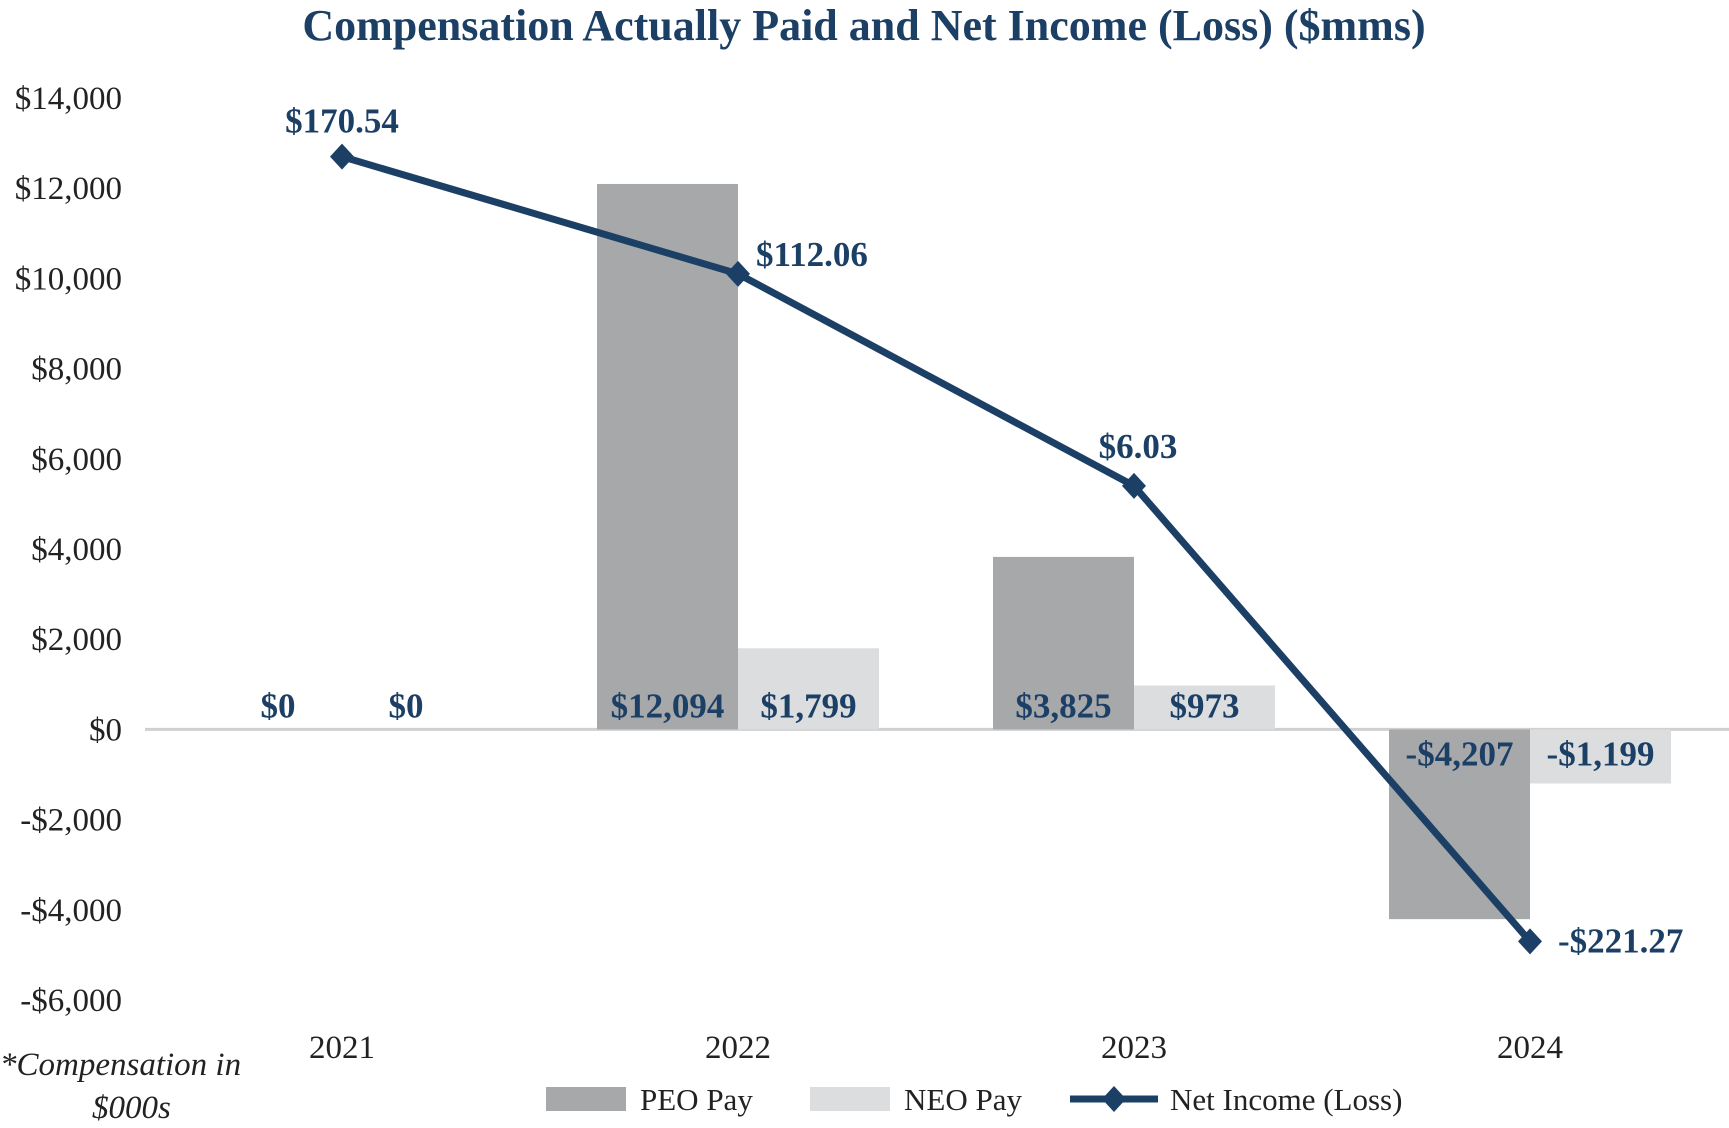 This screenshot has width=1729, height=1128. I want to click on y-tick-label: $8,000, so click(76, 370).